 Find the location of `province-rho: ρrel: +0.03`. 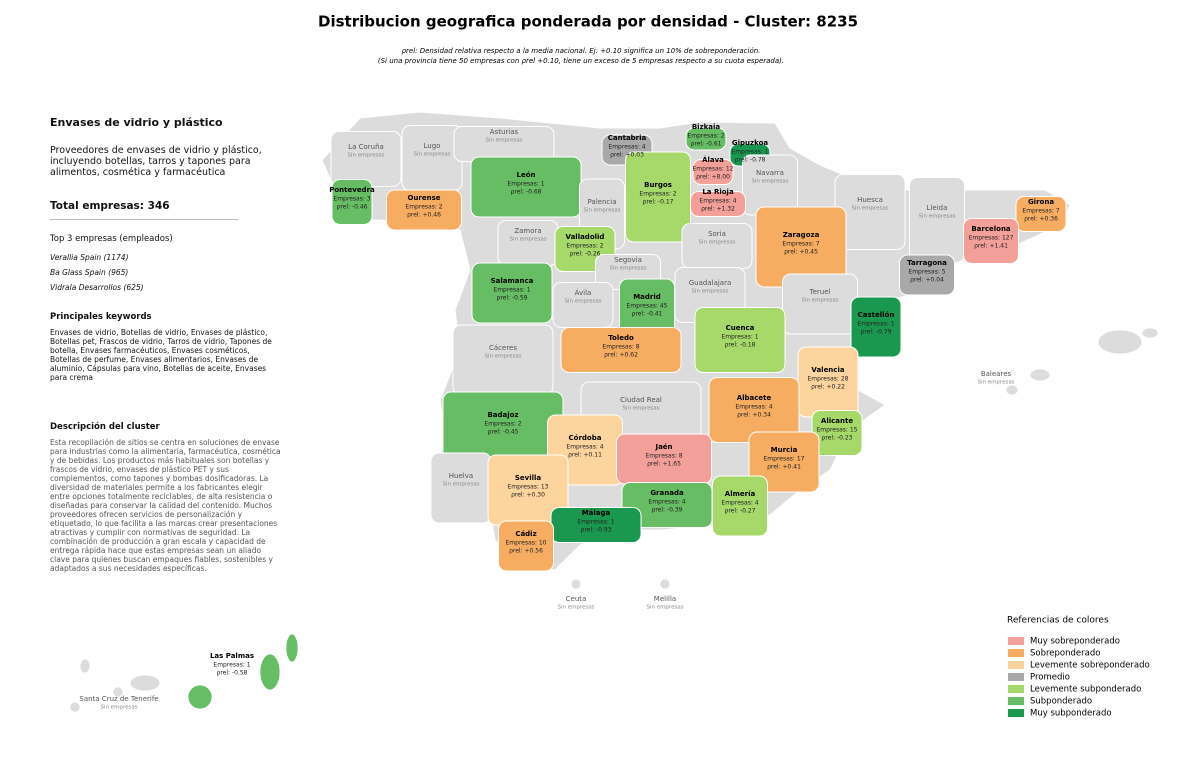

province-rho: ρrel: +0.03 is located at coordinates (627, 155).